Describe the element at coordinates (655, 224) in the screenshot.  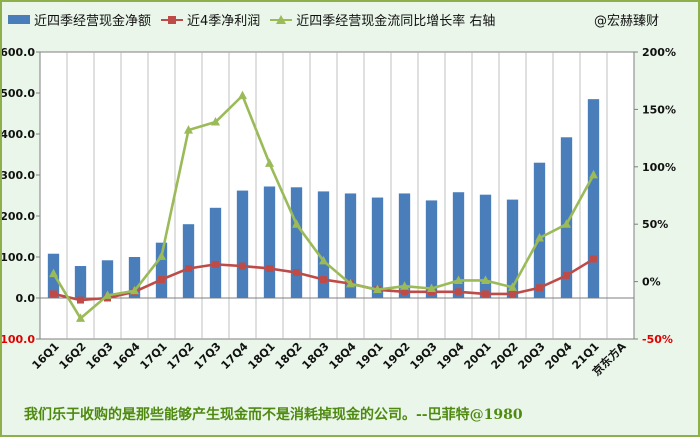
I see `y-right-tick-label: 50%` at that location.